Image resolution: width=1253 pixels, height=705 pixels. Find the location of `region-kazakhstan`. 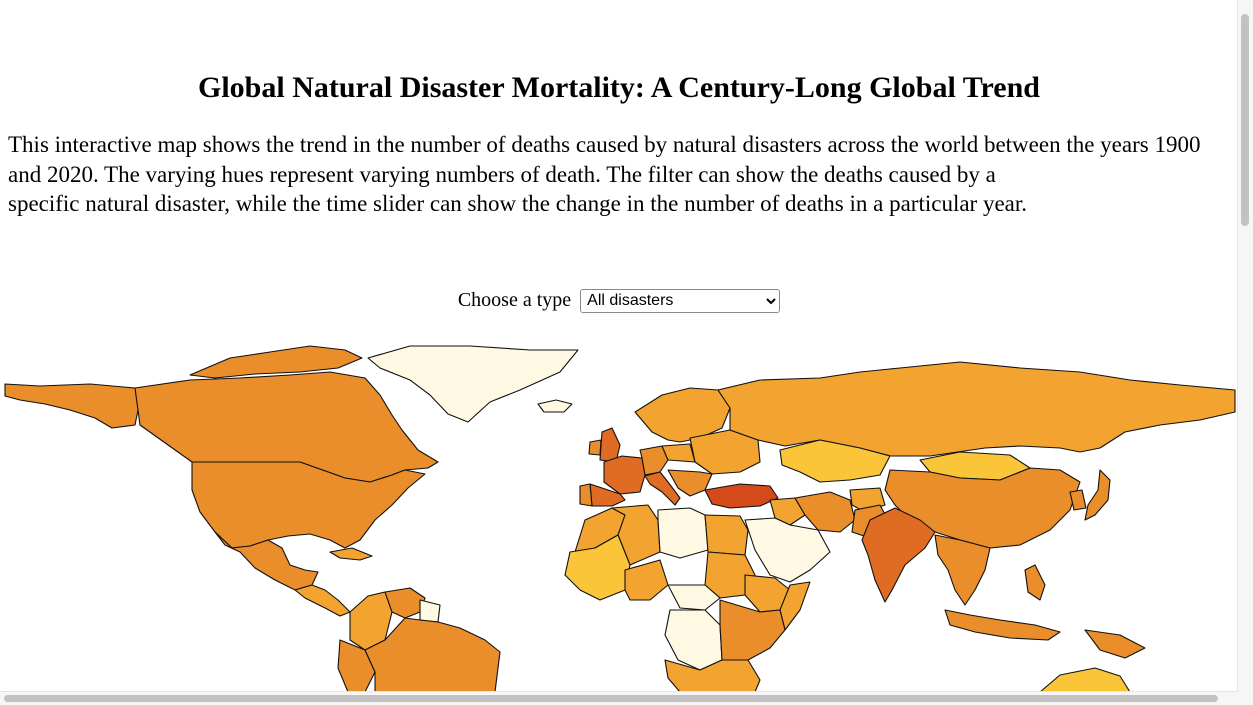

region-kazakhstan is located at coordinates (835, 461).